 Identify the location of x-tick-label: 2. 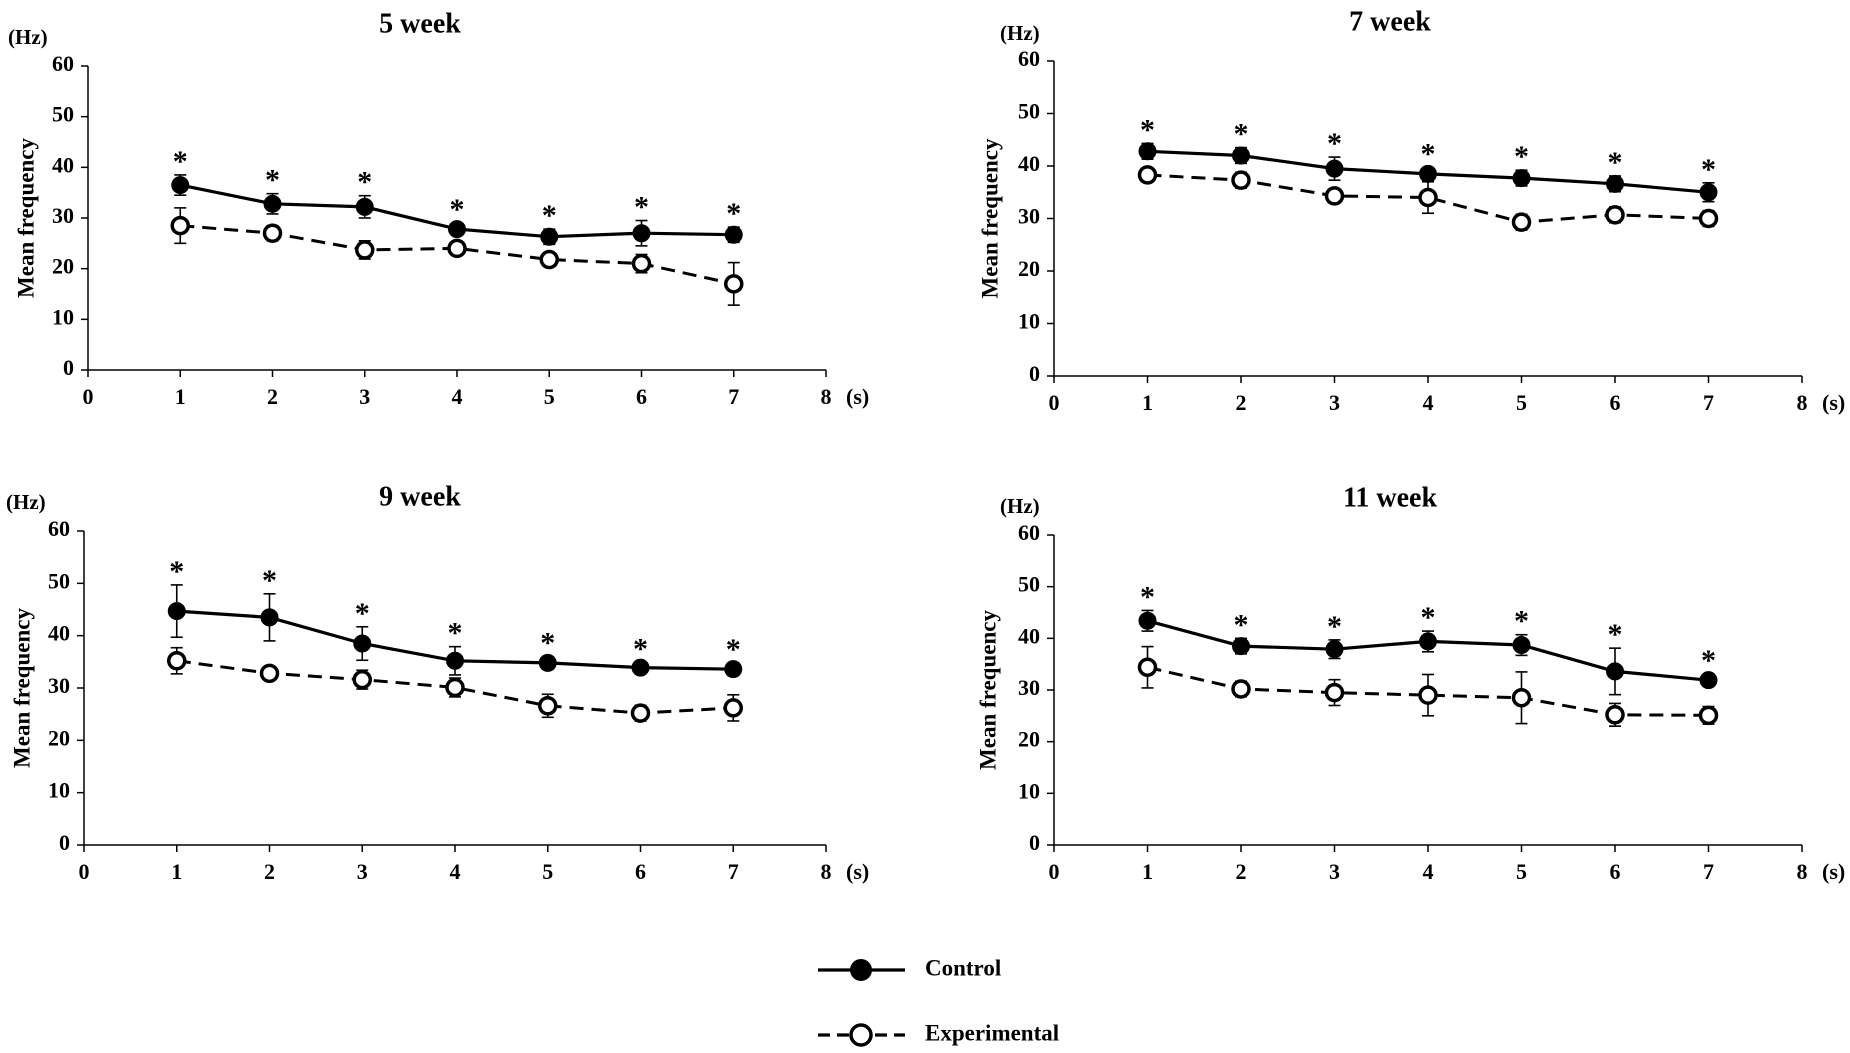
(1241, 871).